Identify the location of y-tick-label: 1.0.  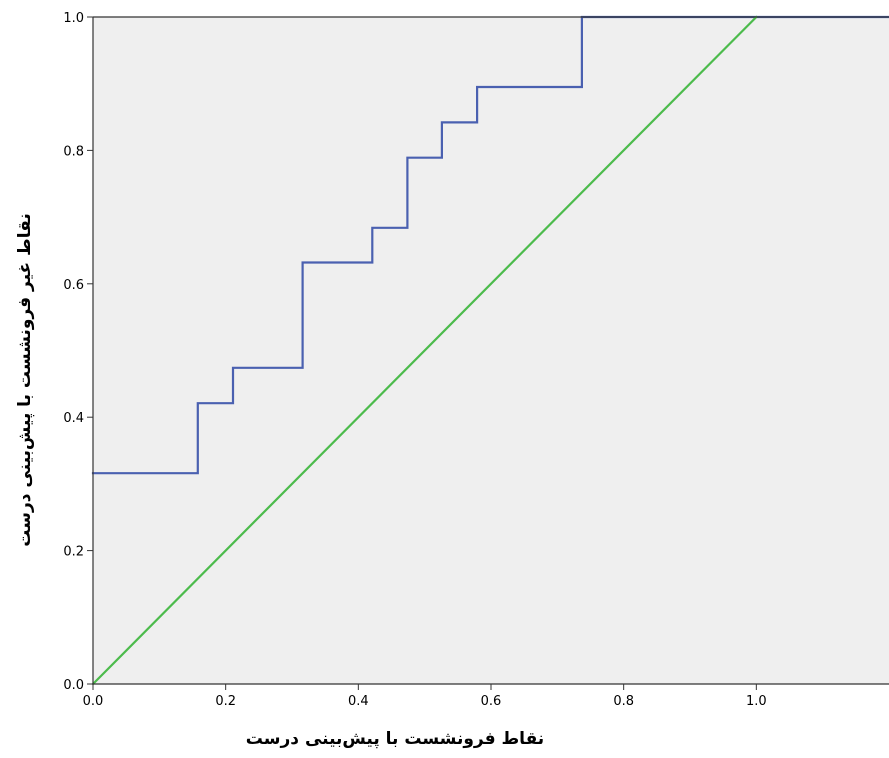
(73, 18).